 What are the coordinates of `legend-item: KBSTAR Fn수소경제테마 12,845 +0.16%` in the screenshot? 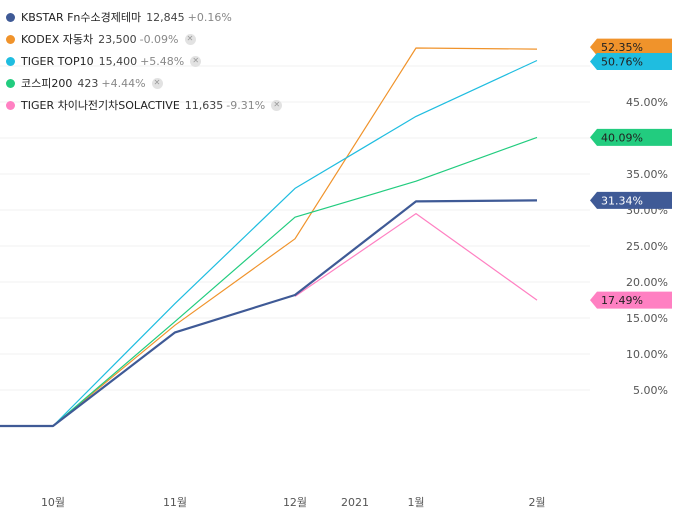 It's located at (144, 17).